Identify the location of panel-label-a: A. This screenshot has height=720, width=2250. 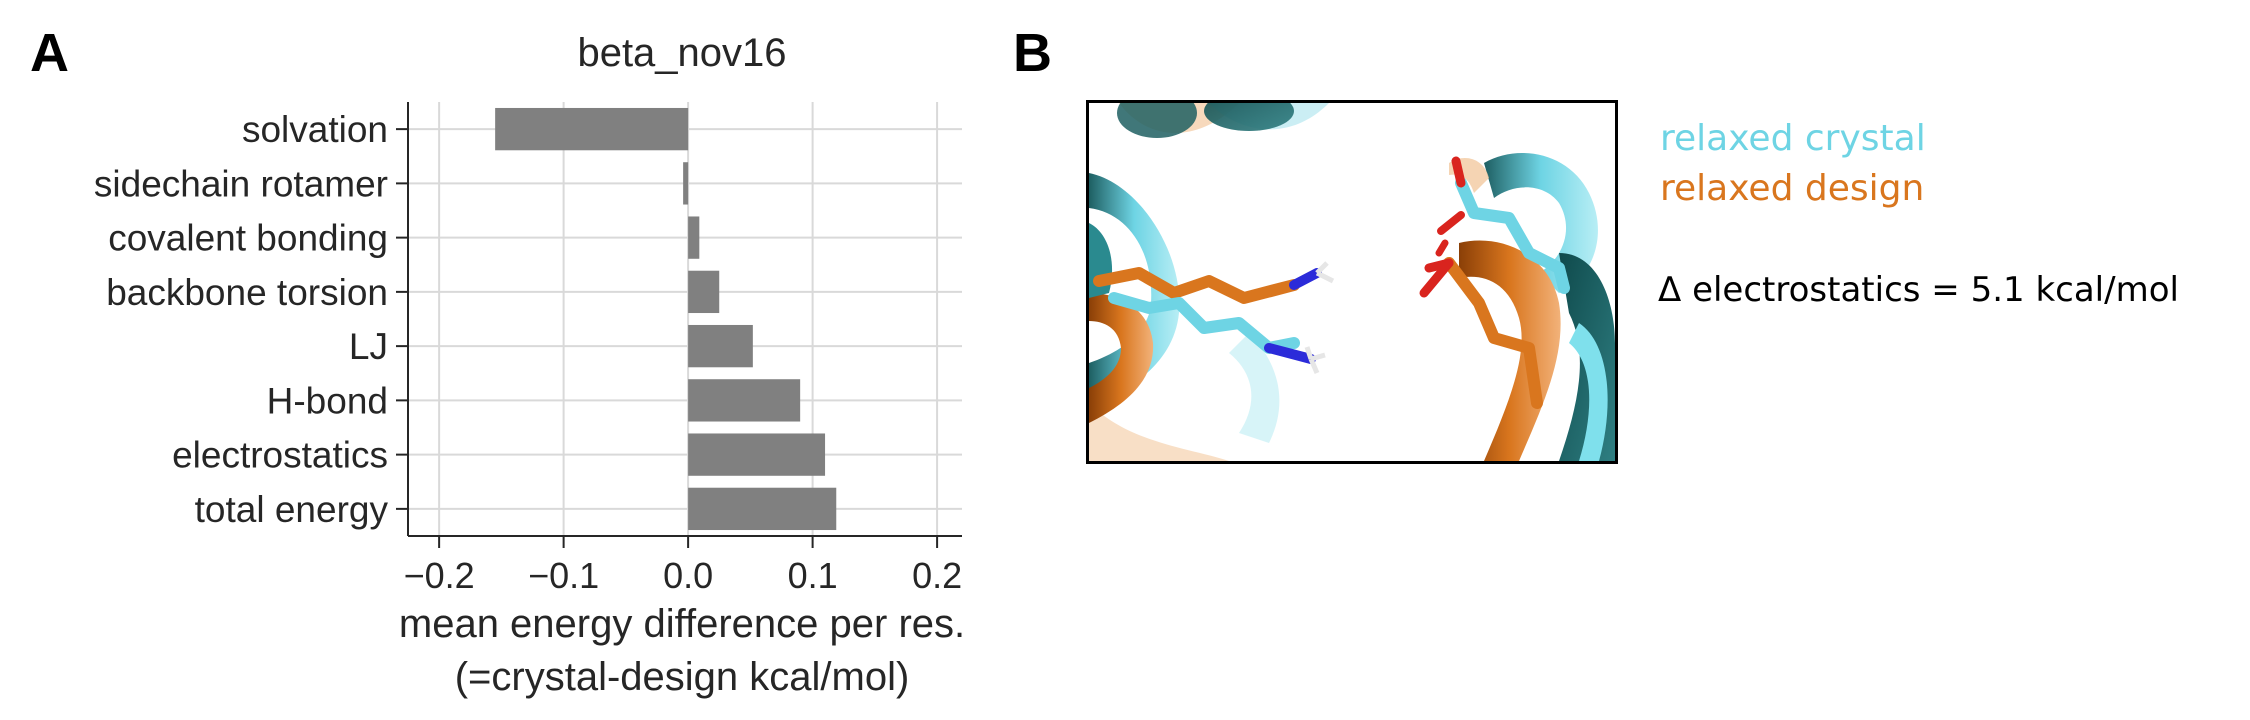
(49, 53).